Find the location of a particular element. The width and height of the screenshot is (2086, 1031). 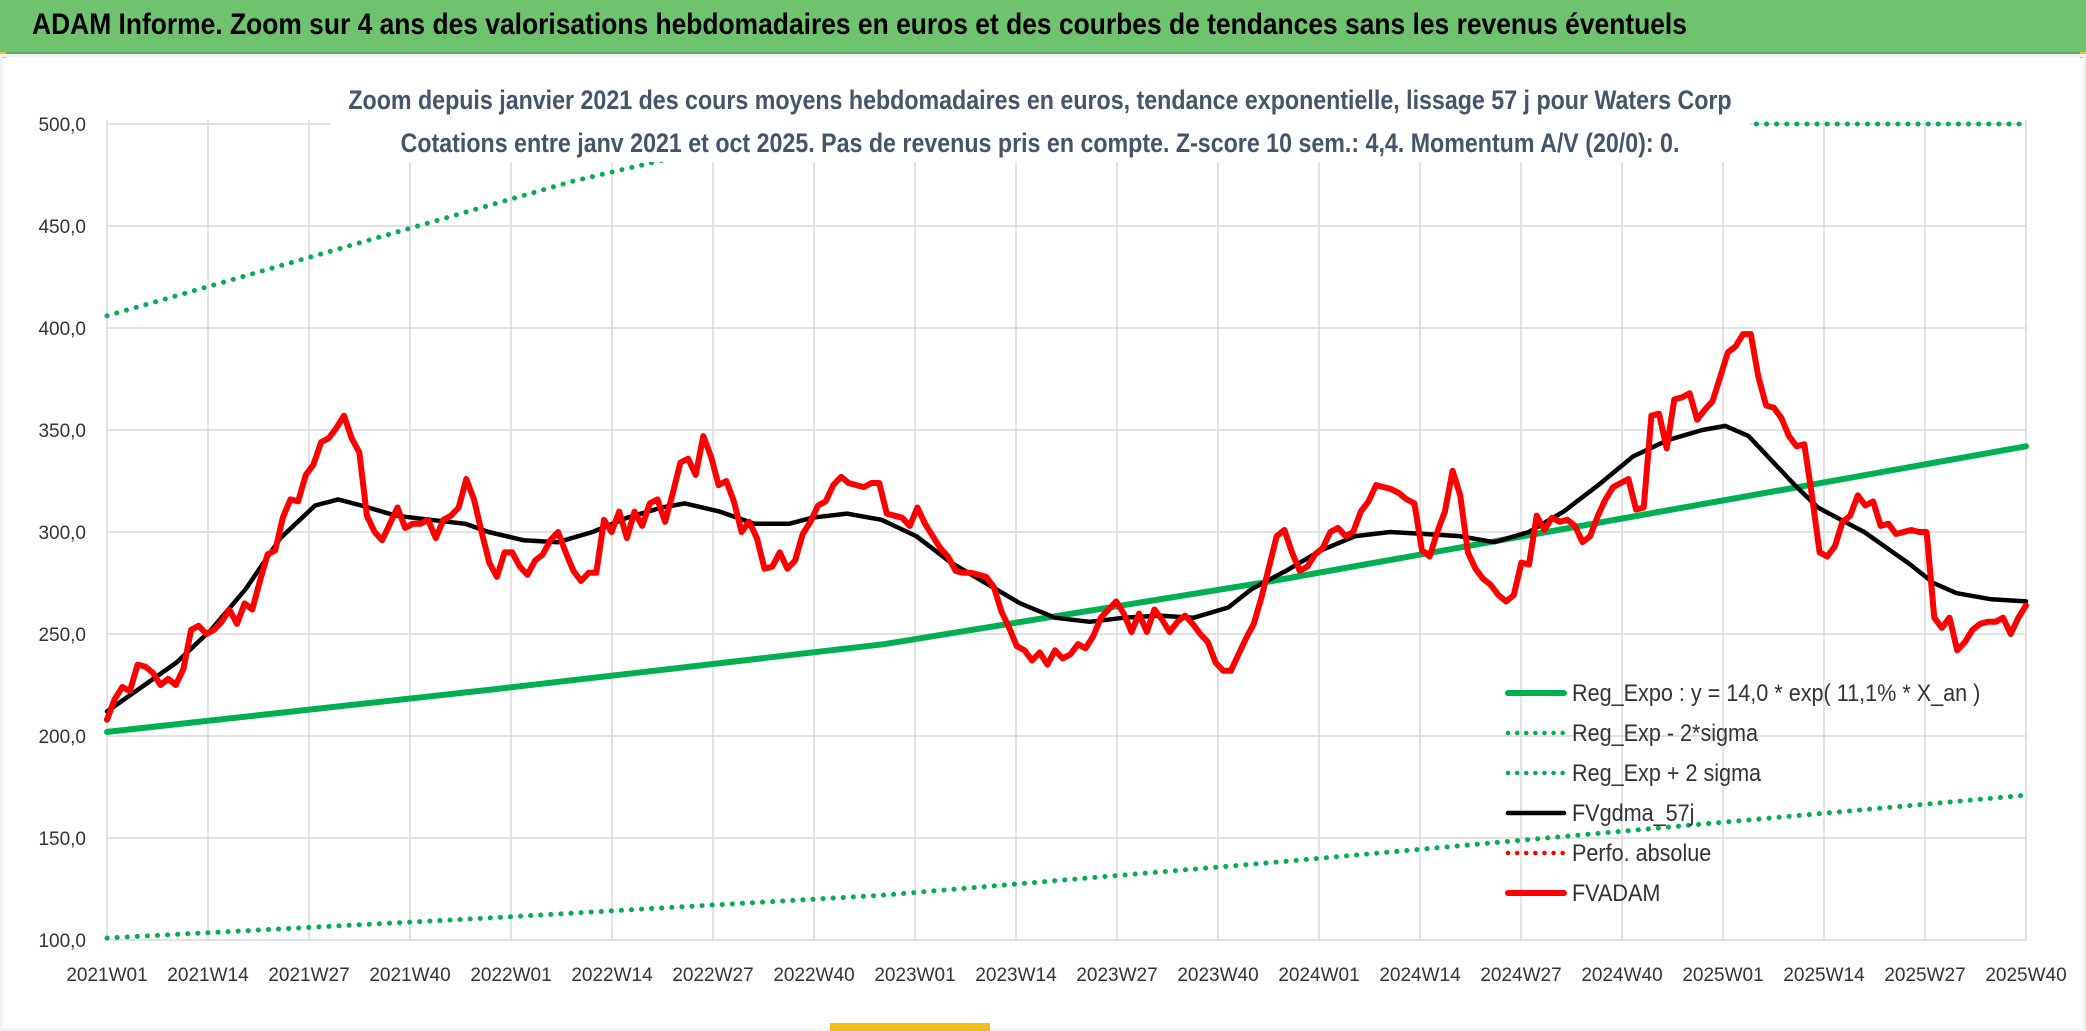

x-tick-label: 2021W01 is located at coordinates (106, 975).